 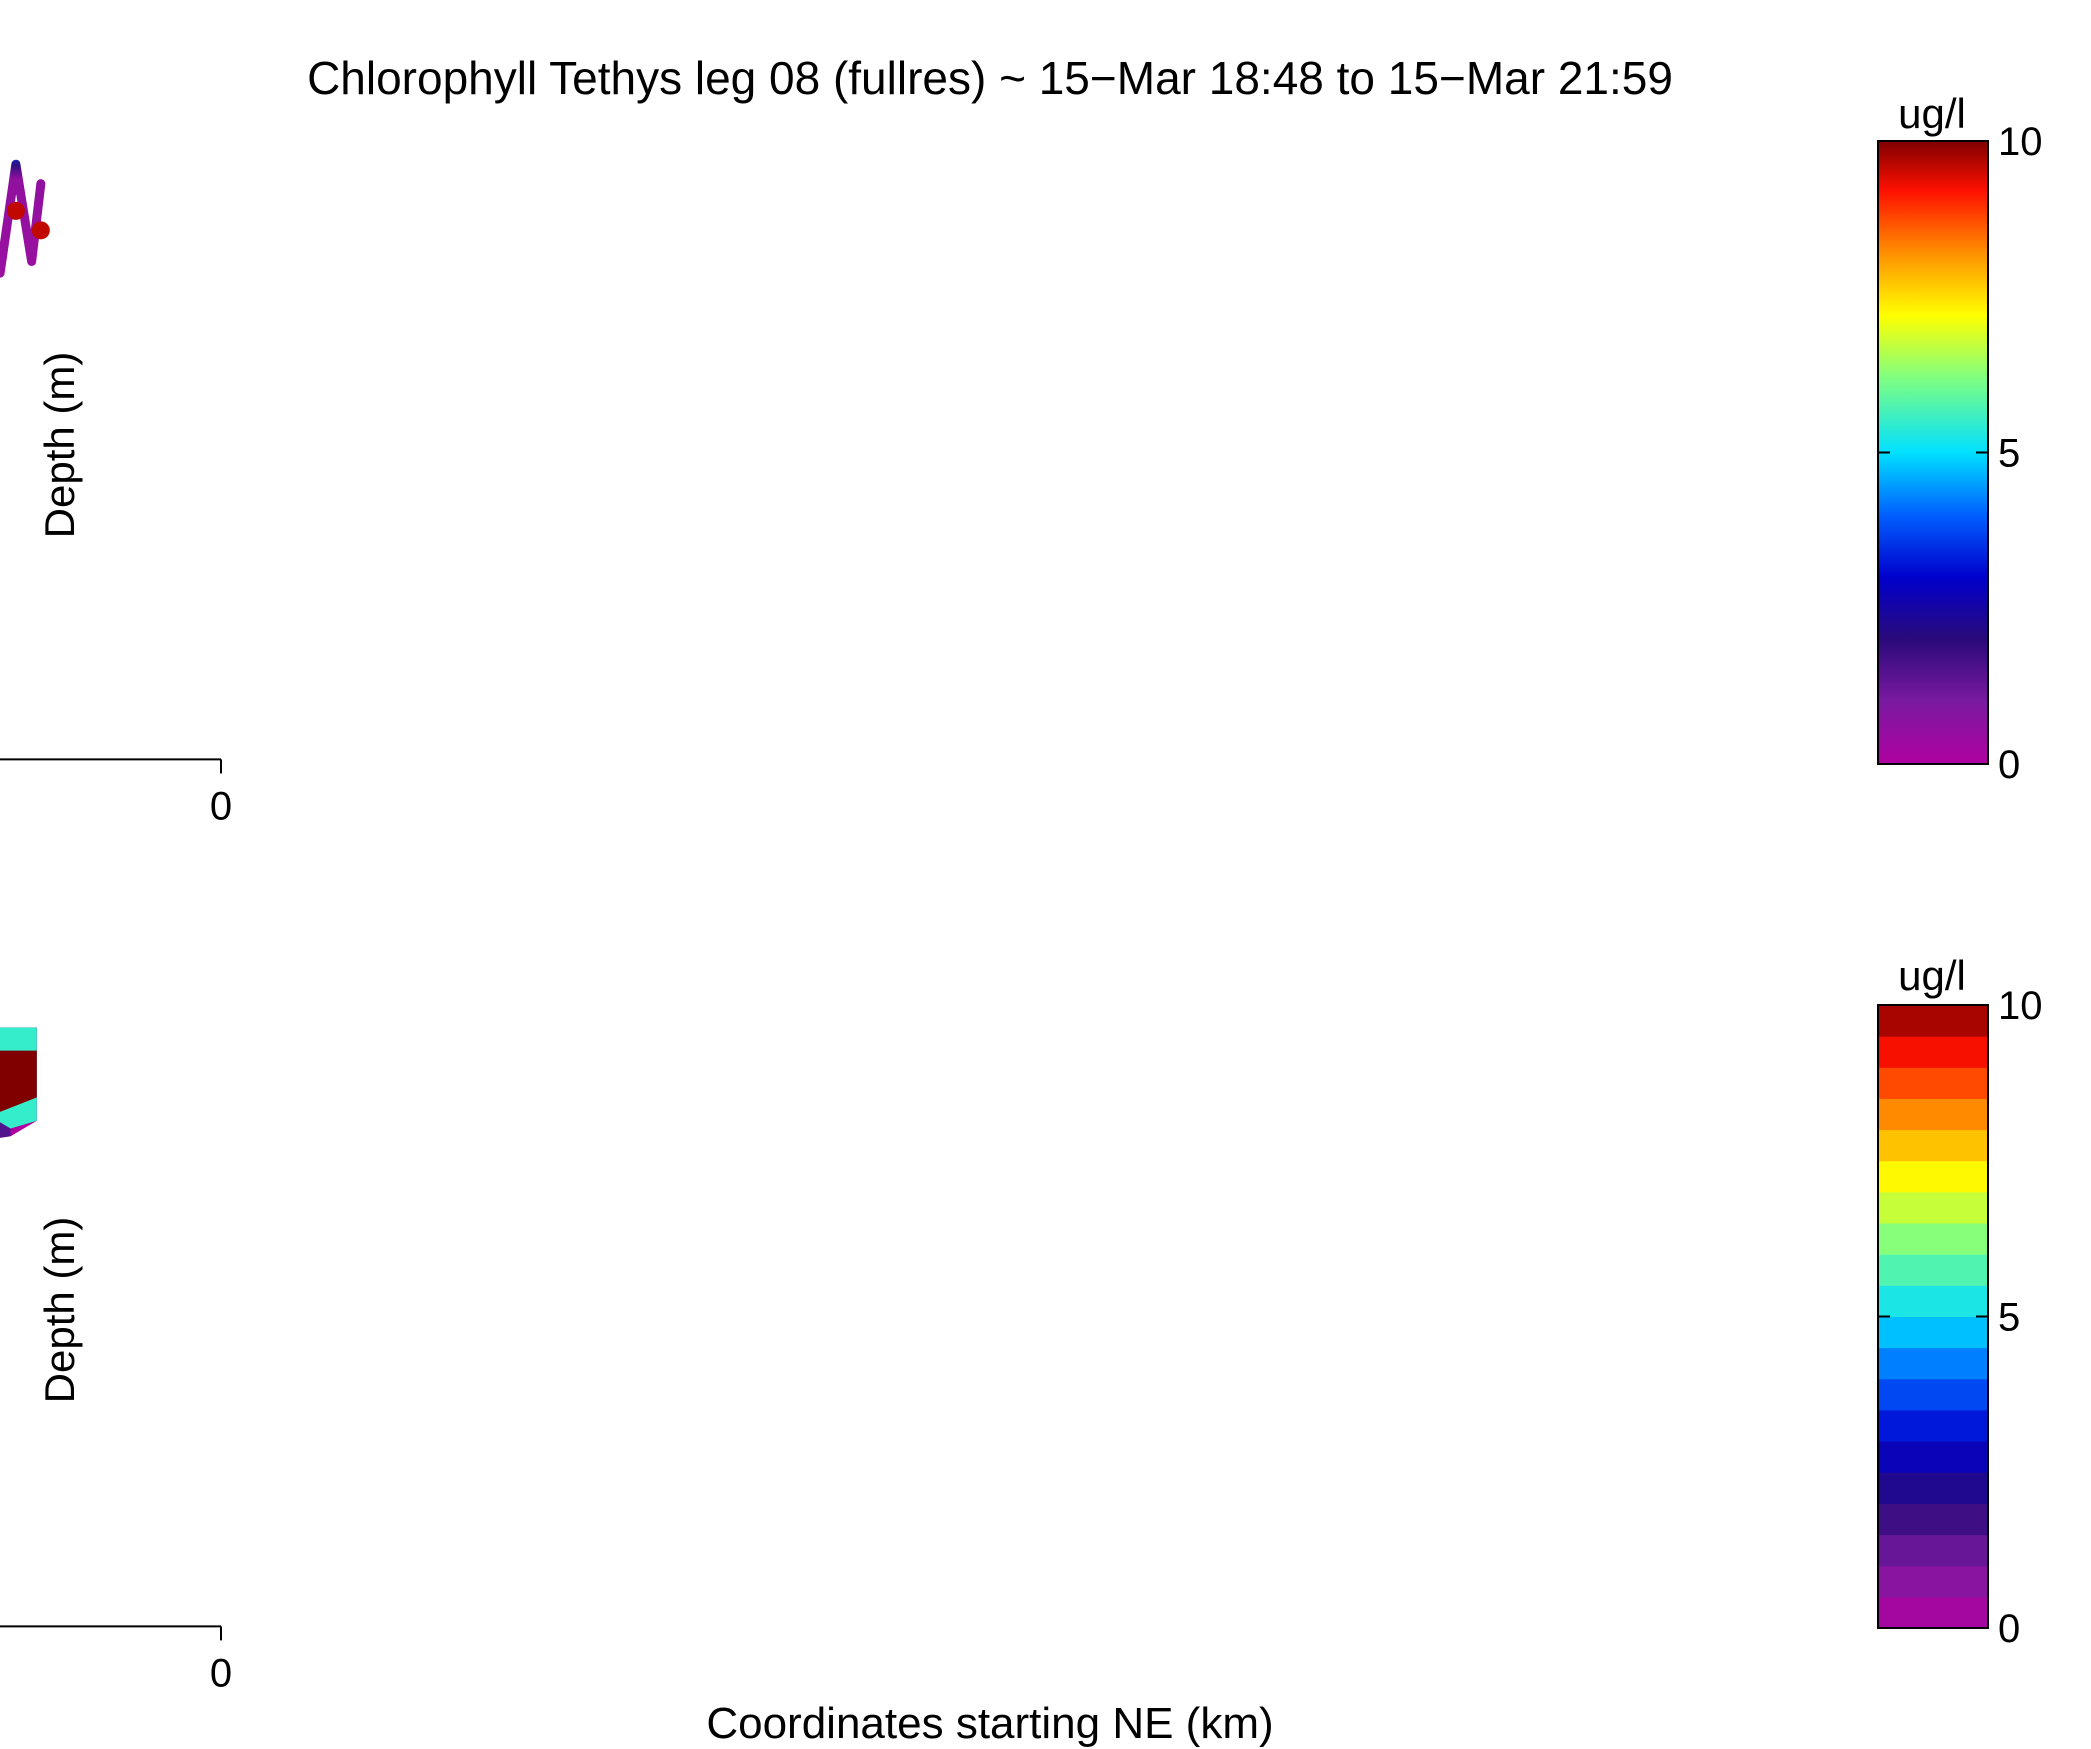 I want to click on colorbar-top: ug/l 0 5 10, so click(x=1960, y=438).